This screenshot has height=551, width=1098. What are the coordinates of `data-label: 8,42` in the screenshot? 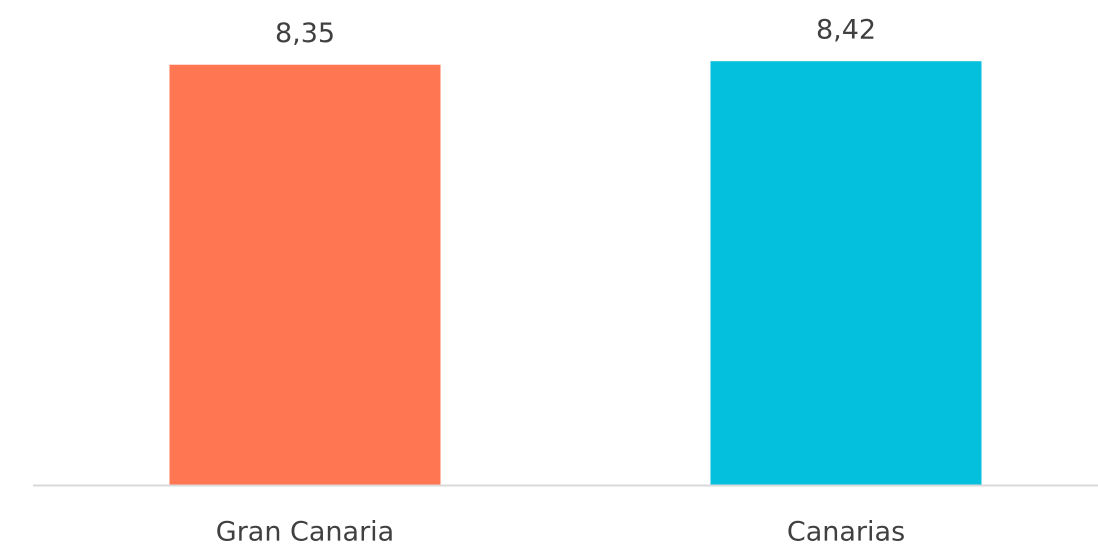 It's located at (846, 30).